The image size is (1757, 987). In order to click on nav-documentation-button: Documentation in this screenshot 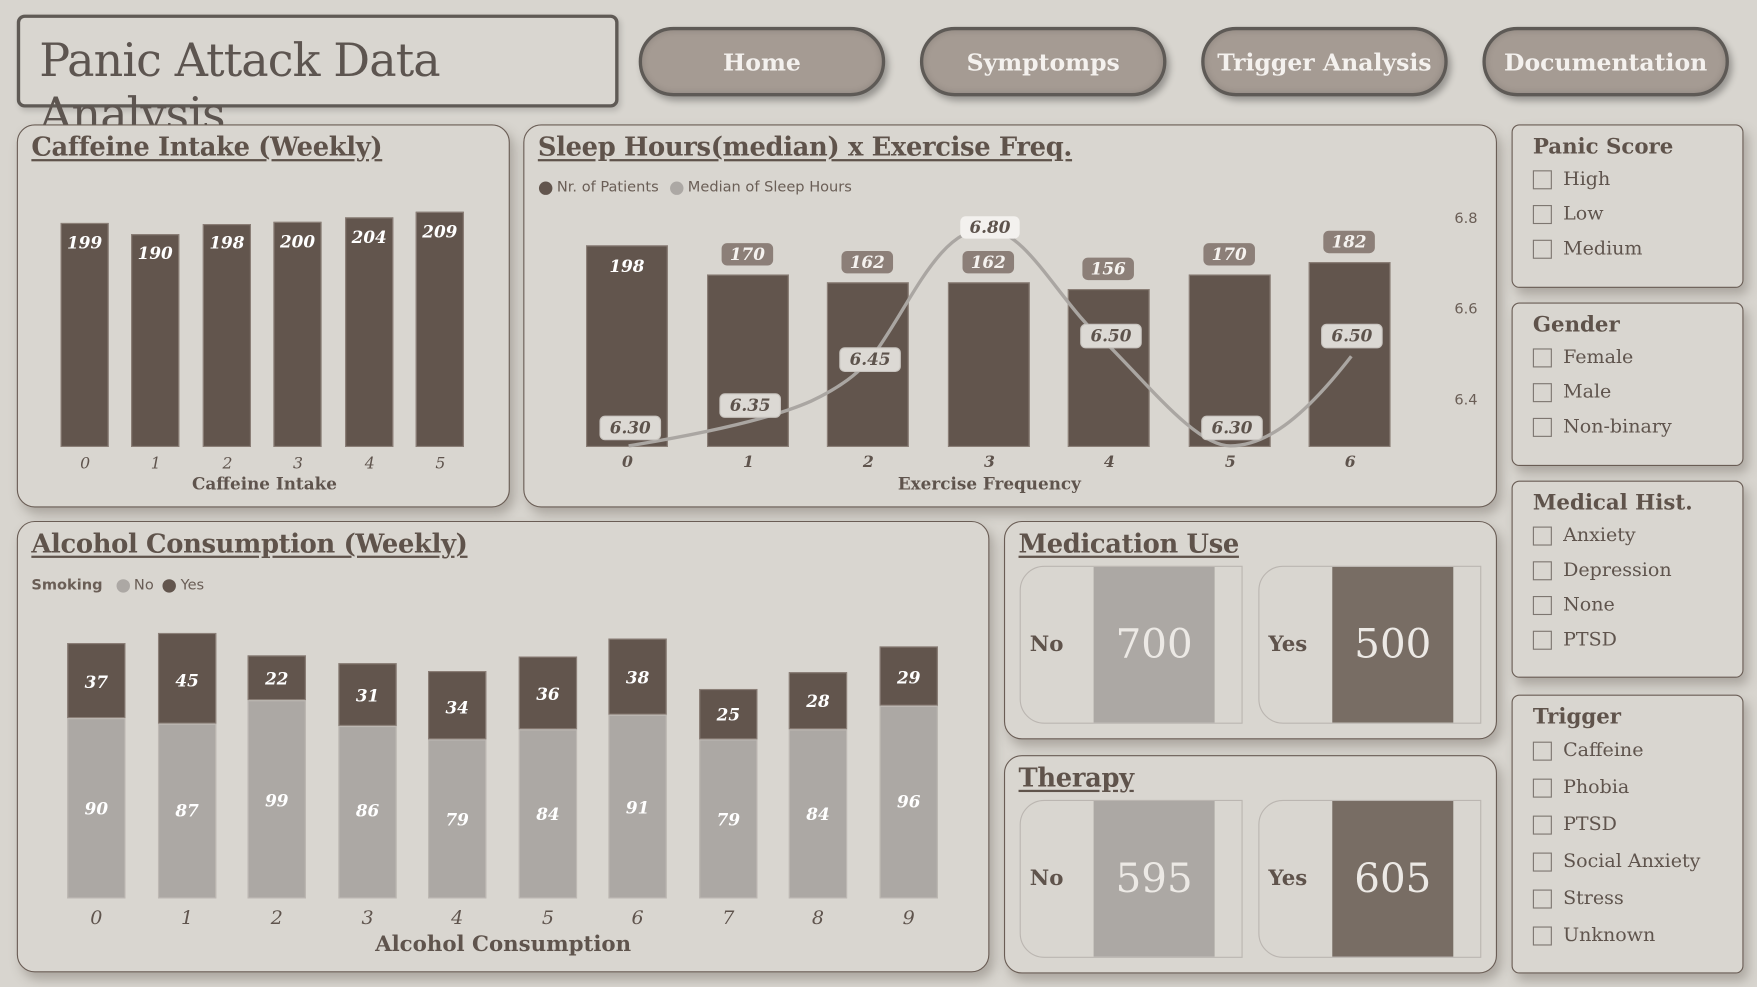, I will do `click(1605, 61)`.